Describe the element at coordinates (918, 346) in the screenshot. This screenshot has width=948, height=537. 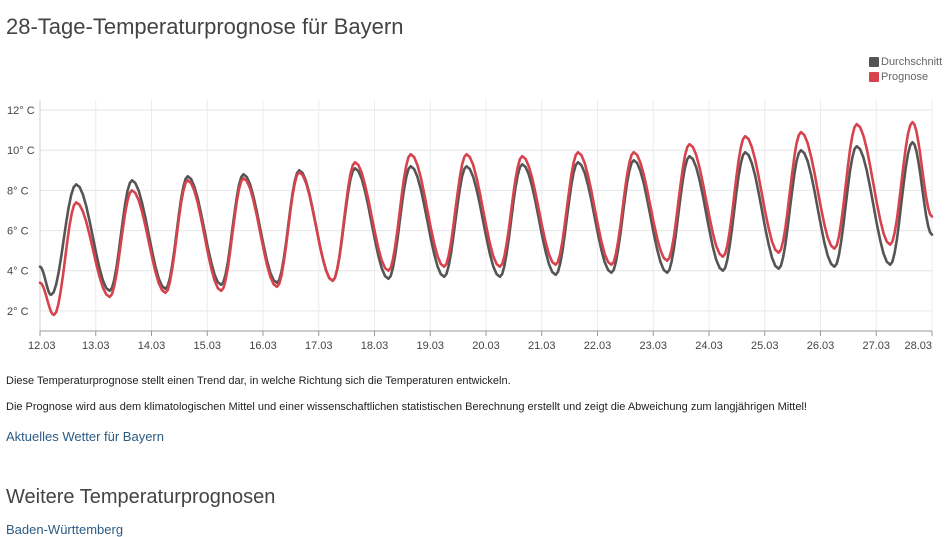
I see `x-tick-label-16: 28.03` at that location.